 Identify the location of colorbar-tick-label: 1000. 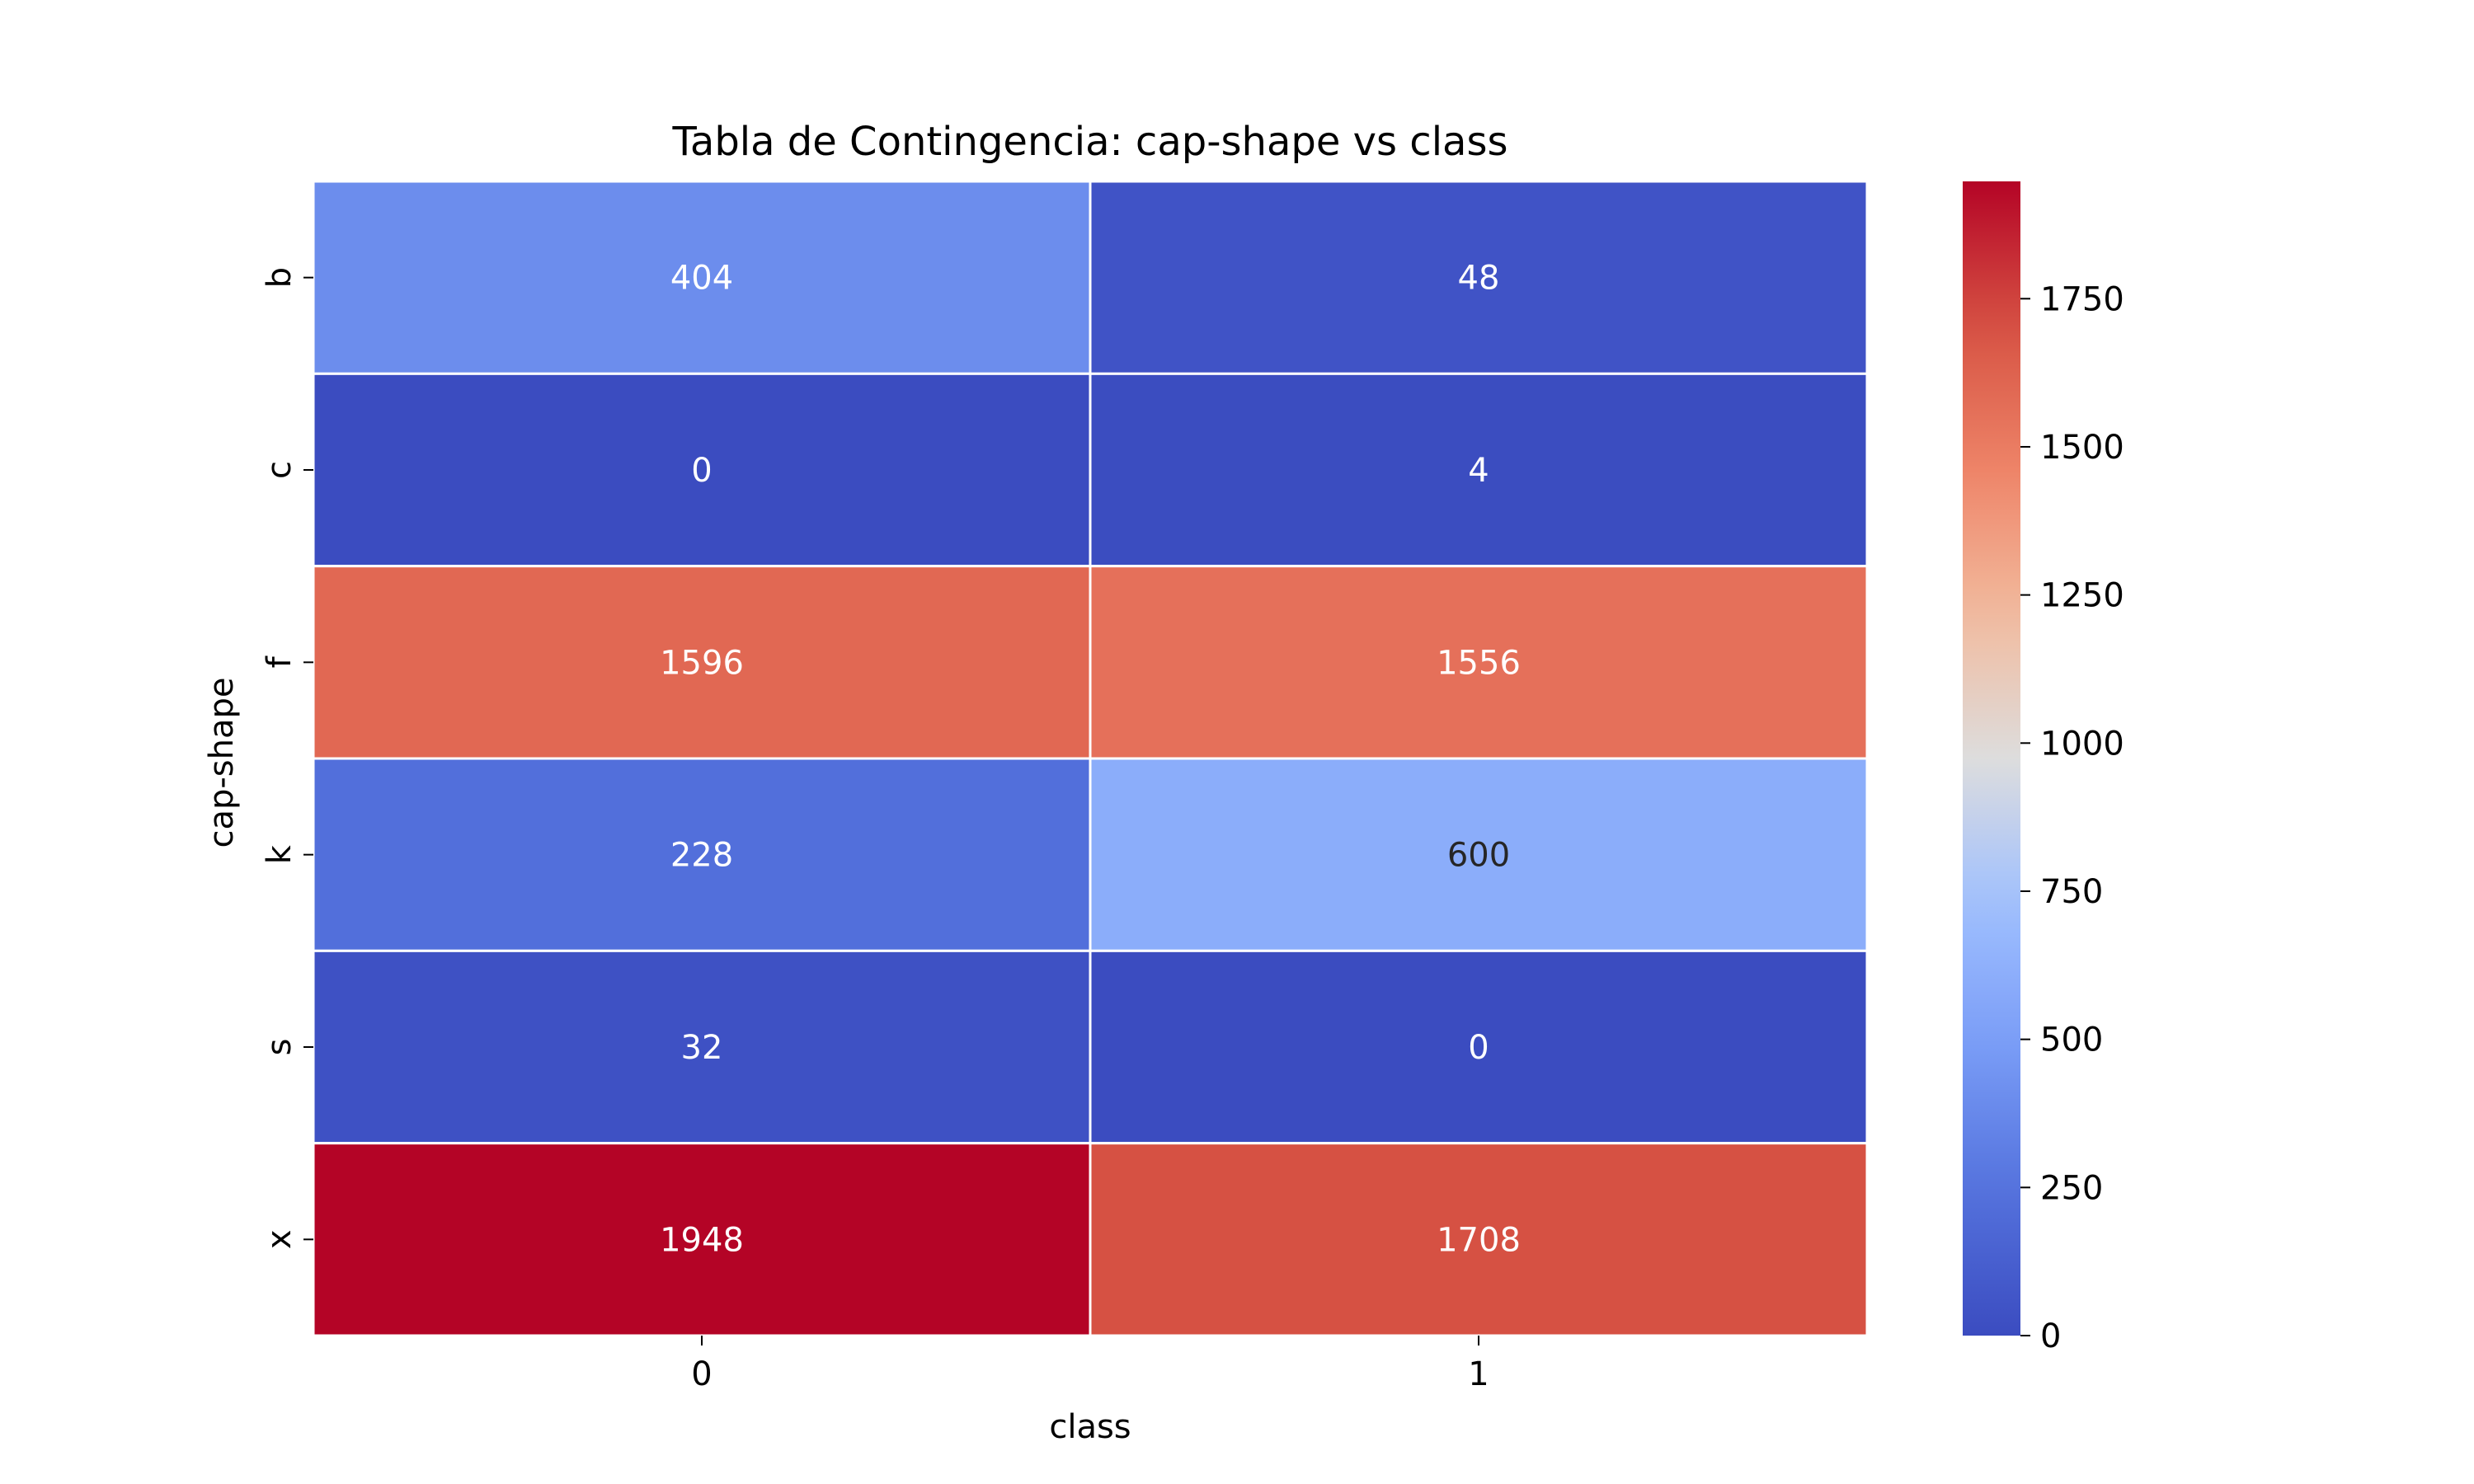
(2082, 744).